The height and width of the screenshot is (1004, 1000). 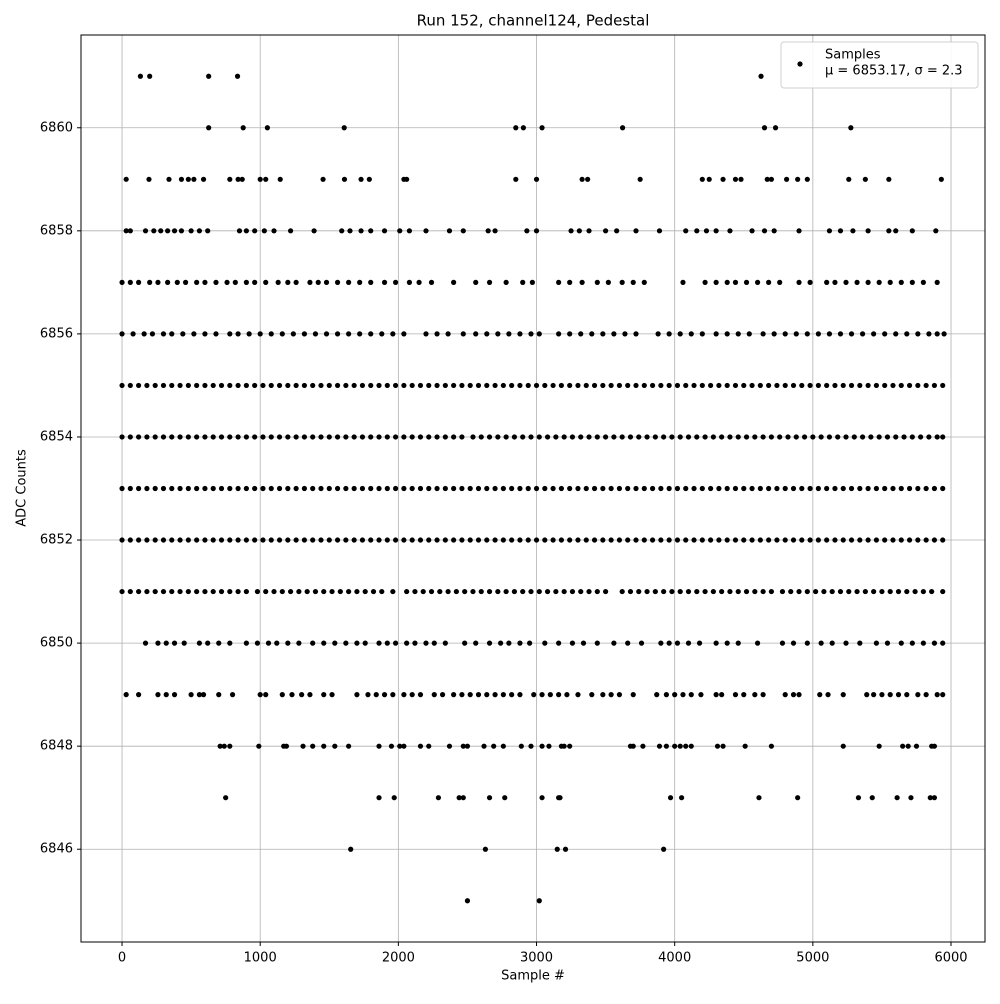 I want to click on y-tick-label: 6852, so click(x=56, y=540).